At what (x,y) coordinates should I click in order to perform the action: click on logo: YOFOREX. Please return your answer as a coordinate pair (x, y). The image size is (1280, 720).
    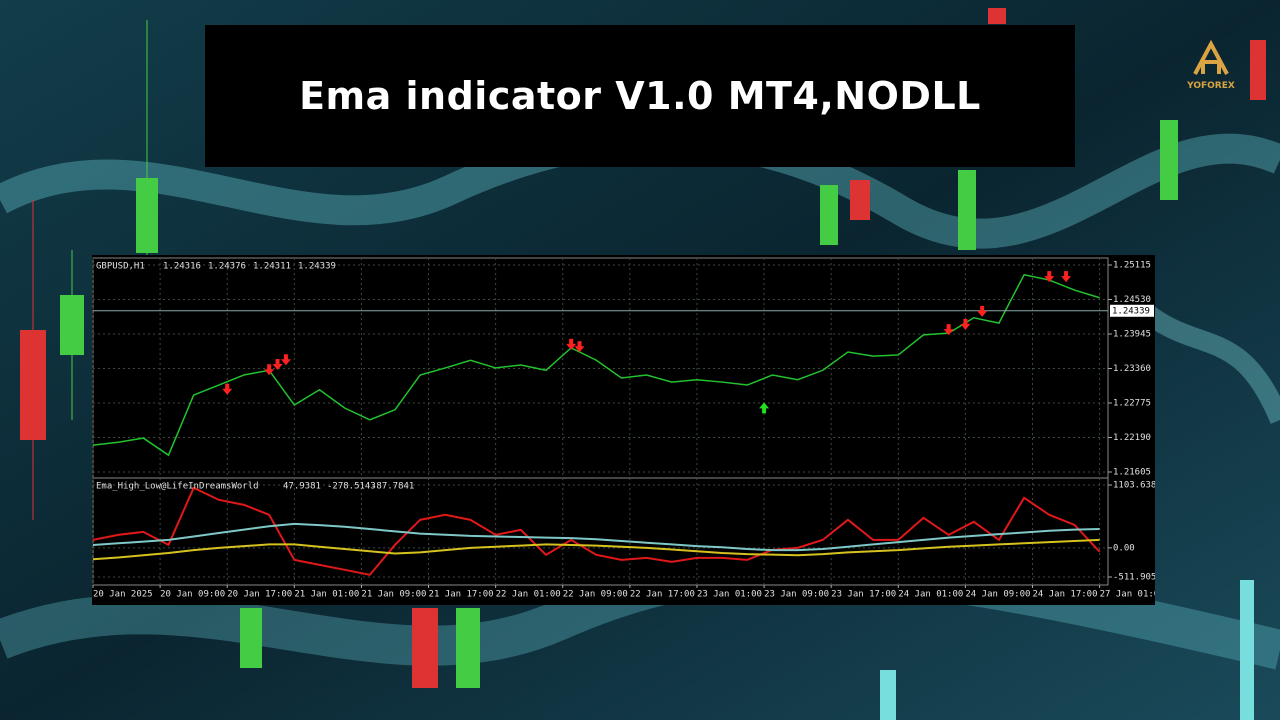
    Looking at the image, I should click on (1211, 64).